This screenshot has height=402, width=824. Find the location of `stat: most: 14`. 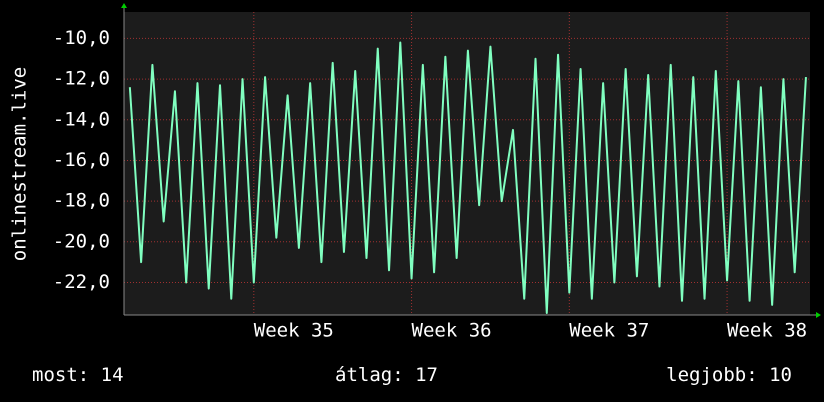

stat: most: 14 is located at coordinates (78, 375).